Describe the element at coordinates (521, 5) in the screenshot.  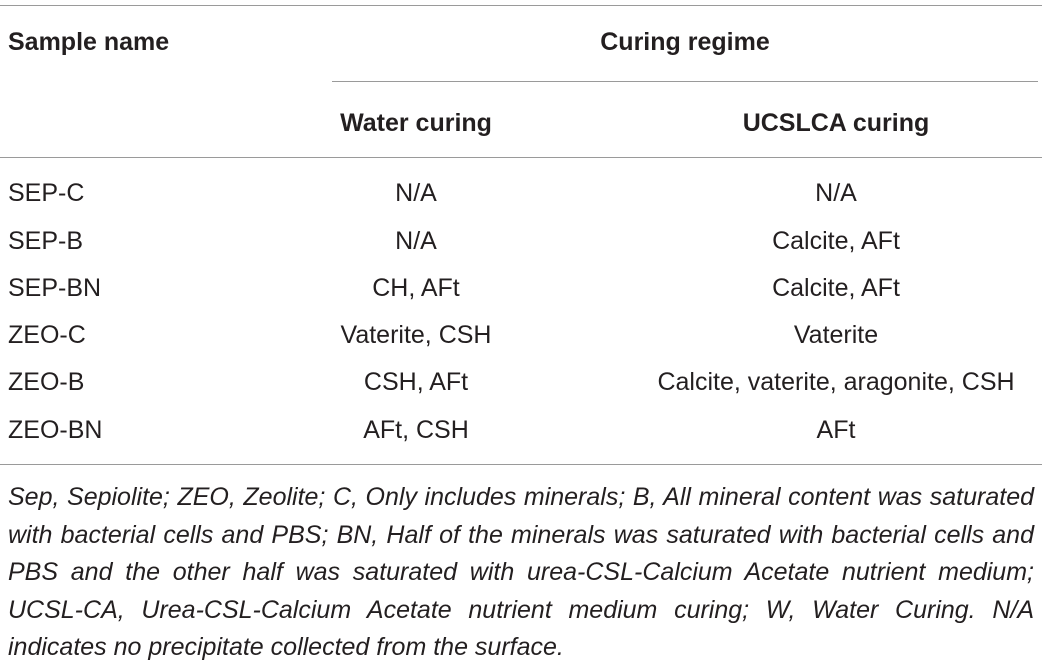
I see `top-rule` at that location.